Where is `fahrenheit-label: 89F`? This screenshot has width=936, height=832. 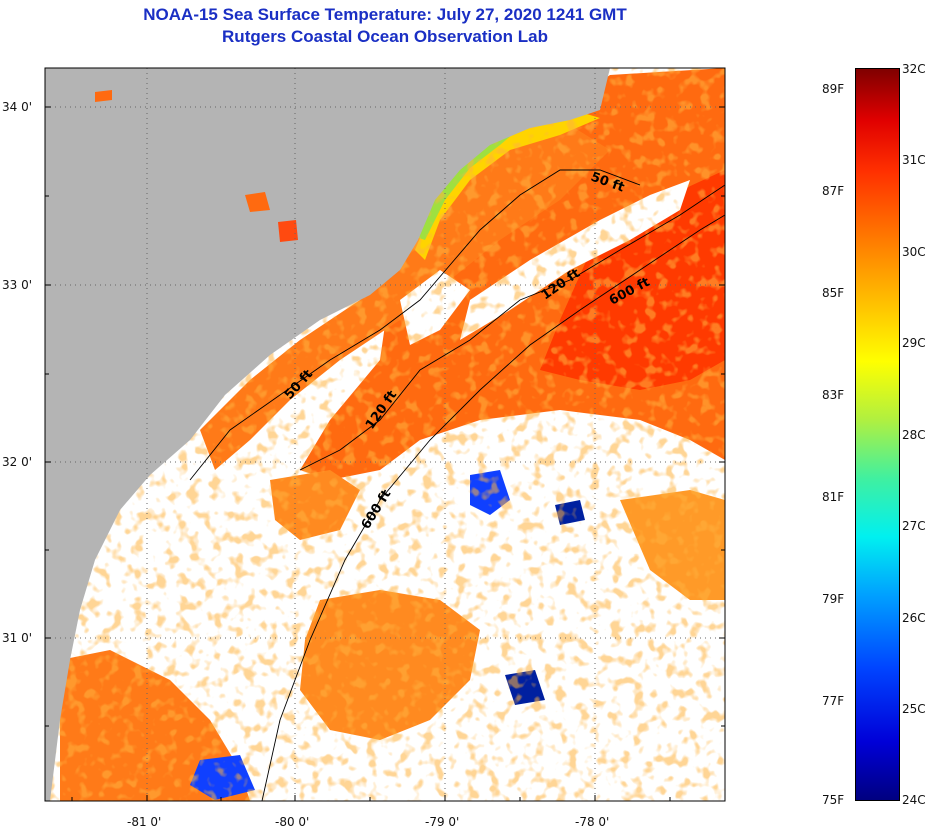
fahrenheit-label: 89F is located at coordinates (833, 89).